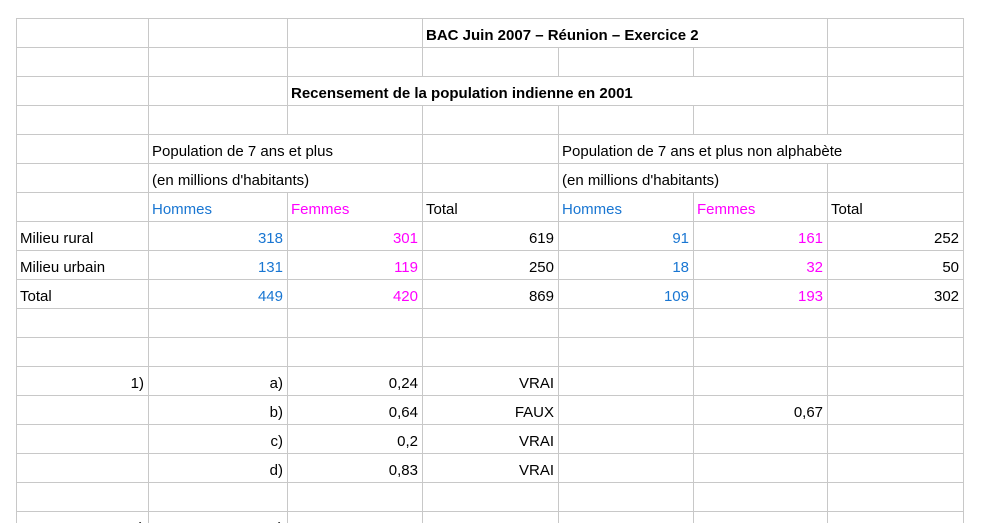 This screenshot has width=982, height=523. I want to click on cell-C2, so click(355, 62).